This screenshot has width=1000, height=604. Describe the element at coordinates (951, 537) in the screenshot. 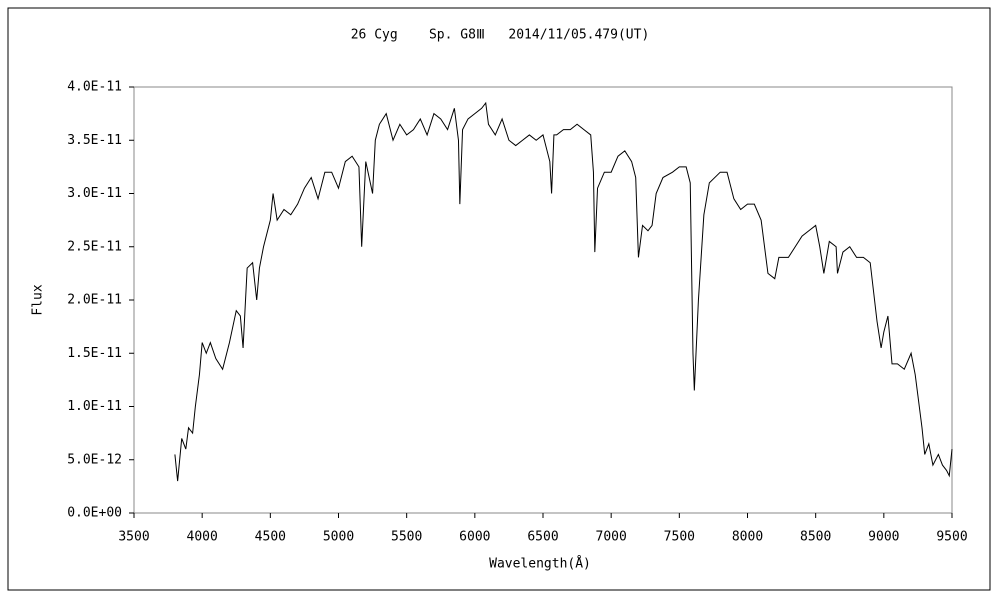

I see `x-tick-label: 9500` at that location.